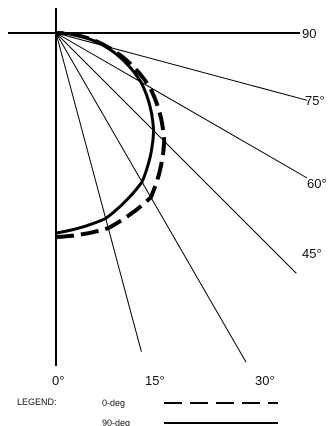  I want to click on angle-label-75: 75°, so click(315, 100).